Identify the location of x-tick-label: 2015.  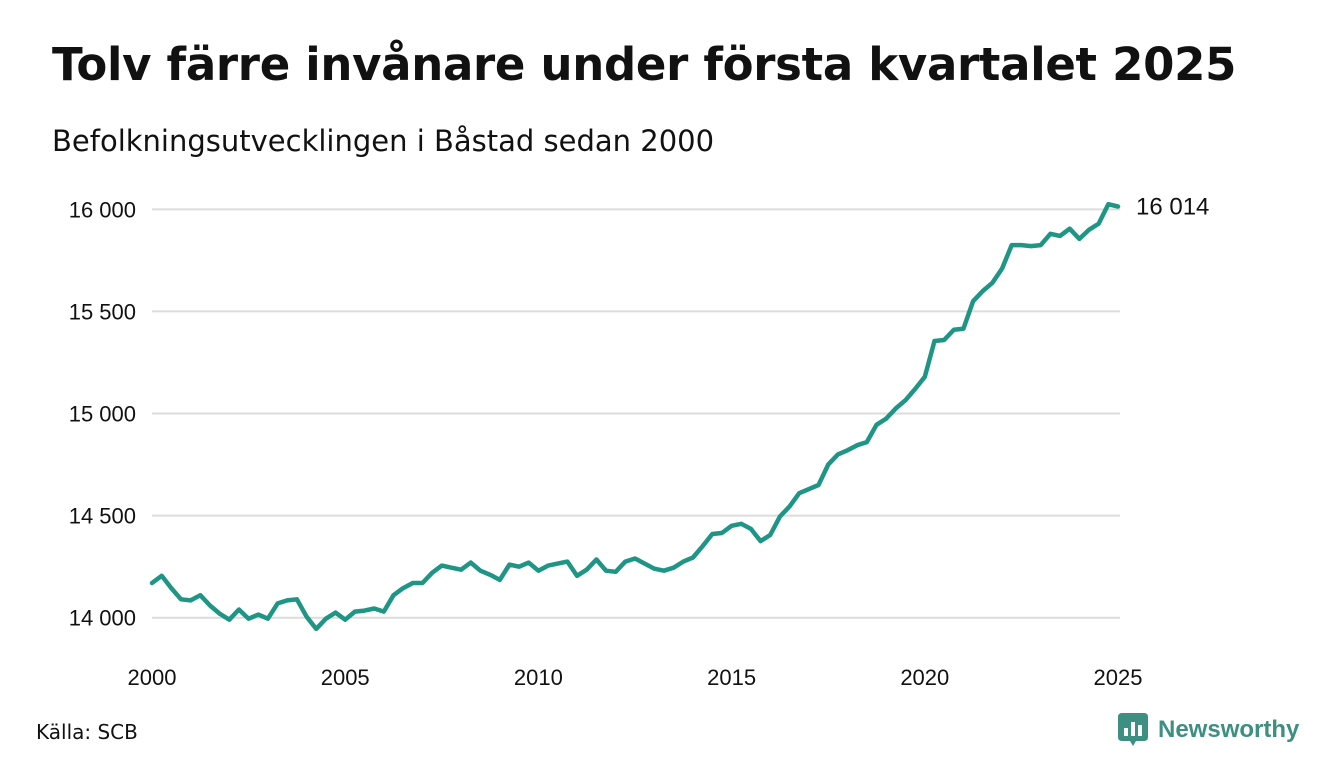
(731, 677).